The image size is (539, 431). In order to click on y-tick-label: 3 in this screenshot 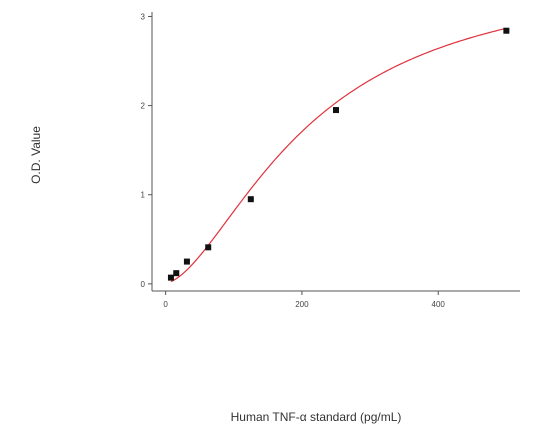, I will do `click(143, 16)`.